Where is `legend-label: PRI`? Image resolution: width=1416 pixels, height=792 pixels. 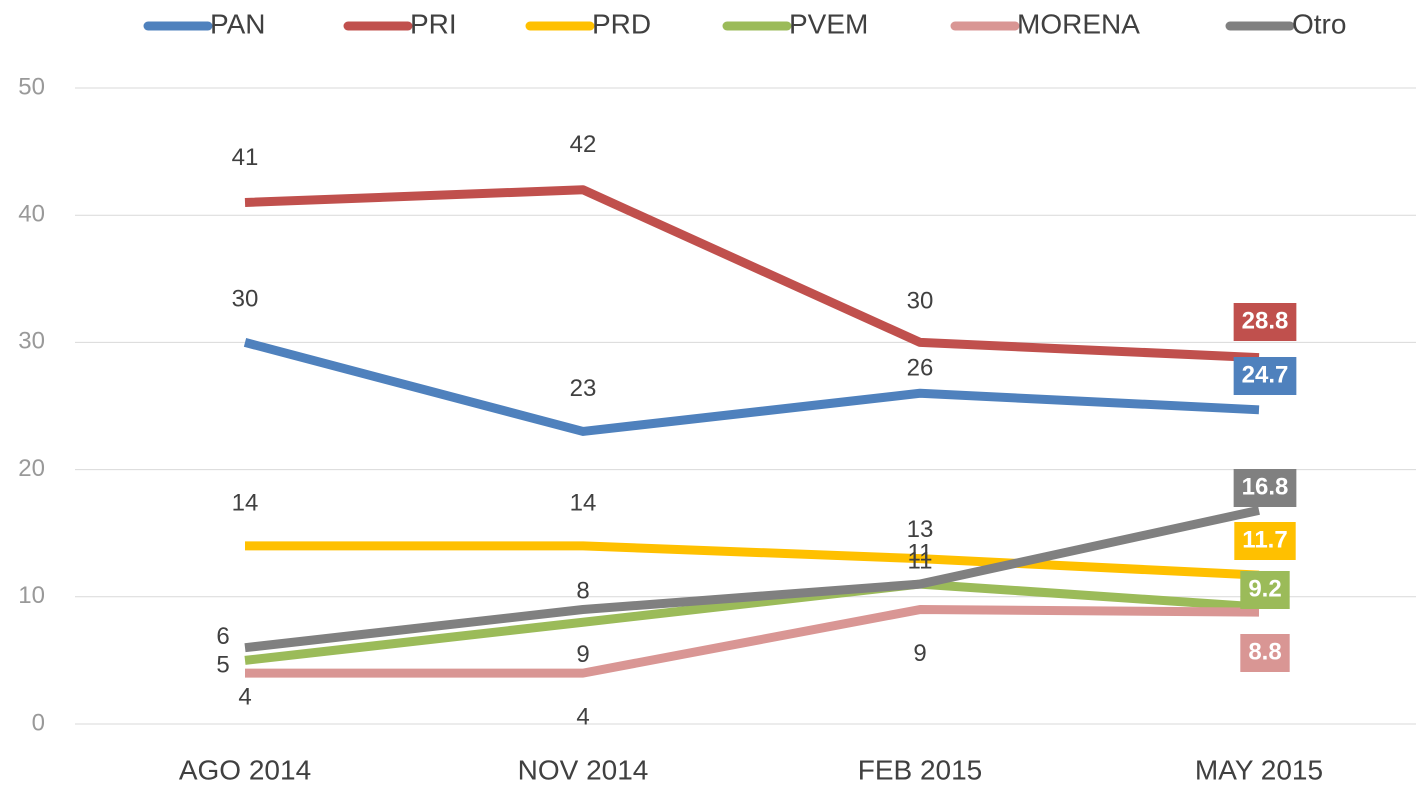 legend-label: PRI is located at coordinates (433, 23).